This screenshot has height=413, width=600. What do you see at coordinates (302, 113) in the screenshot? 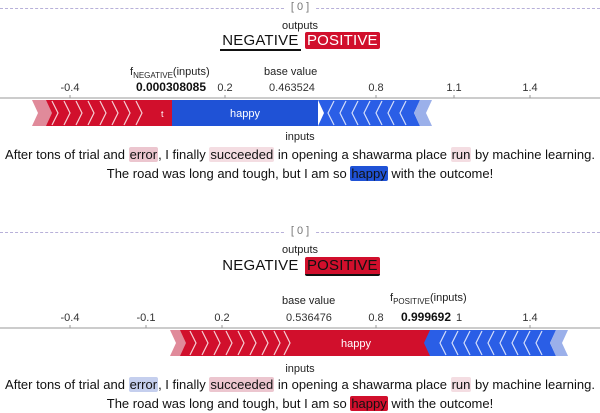
I see `negative-force-bar: happy` at bounding box center [302, 113].